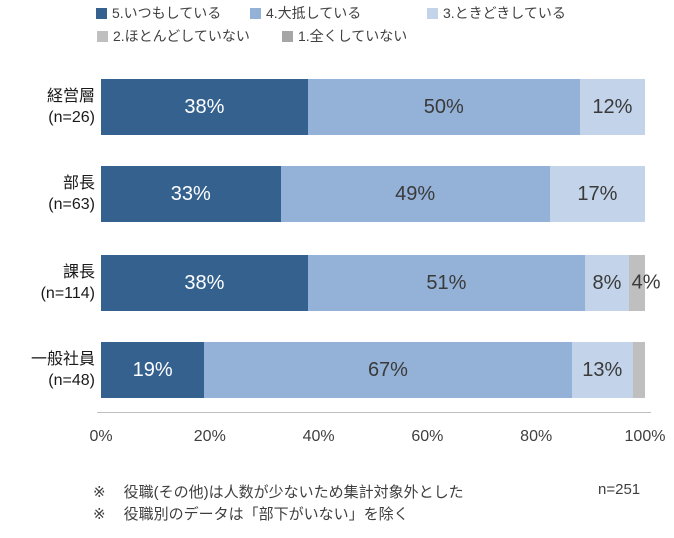  I want to click on bar-segment: 19%, so click(153, 370).